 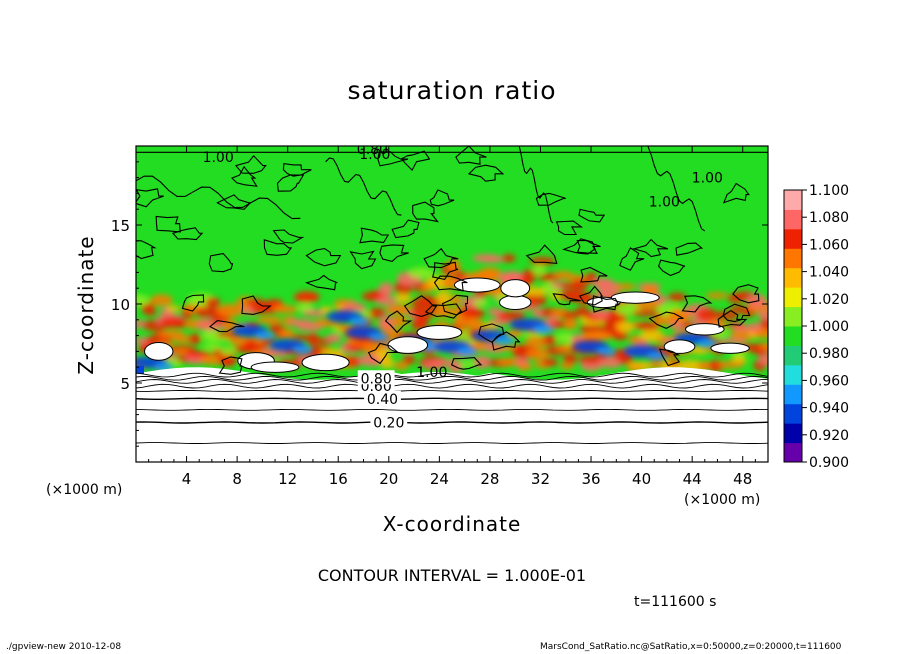 I want to click on x-tick-label: 8, so click(x=237, y=479).